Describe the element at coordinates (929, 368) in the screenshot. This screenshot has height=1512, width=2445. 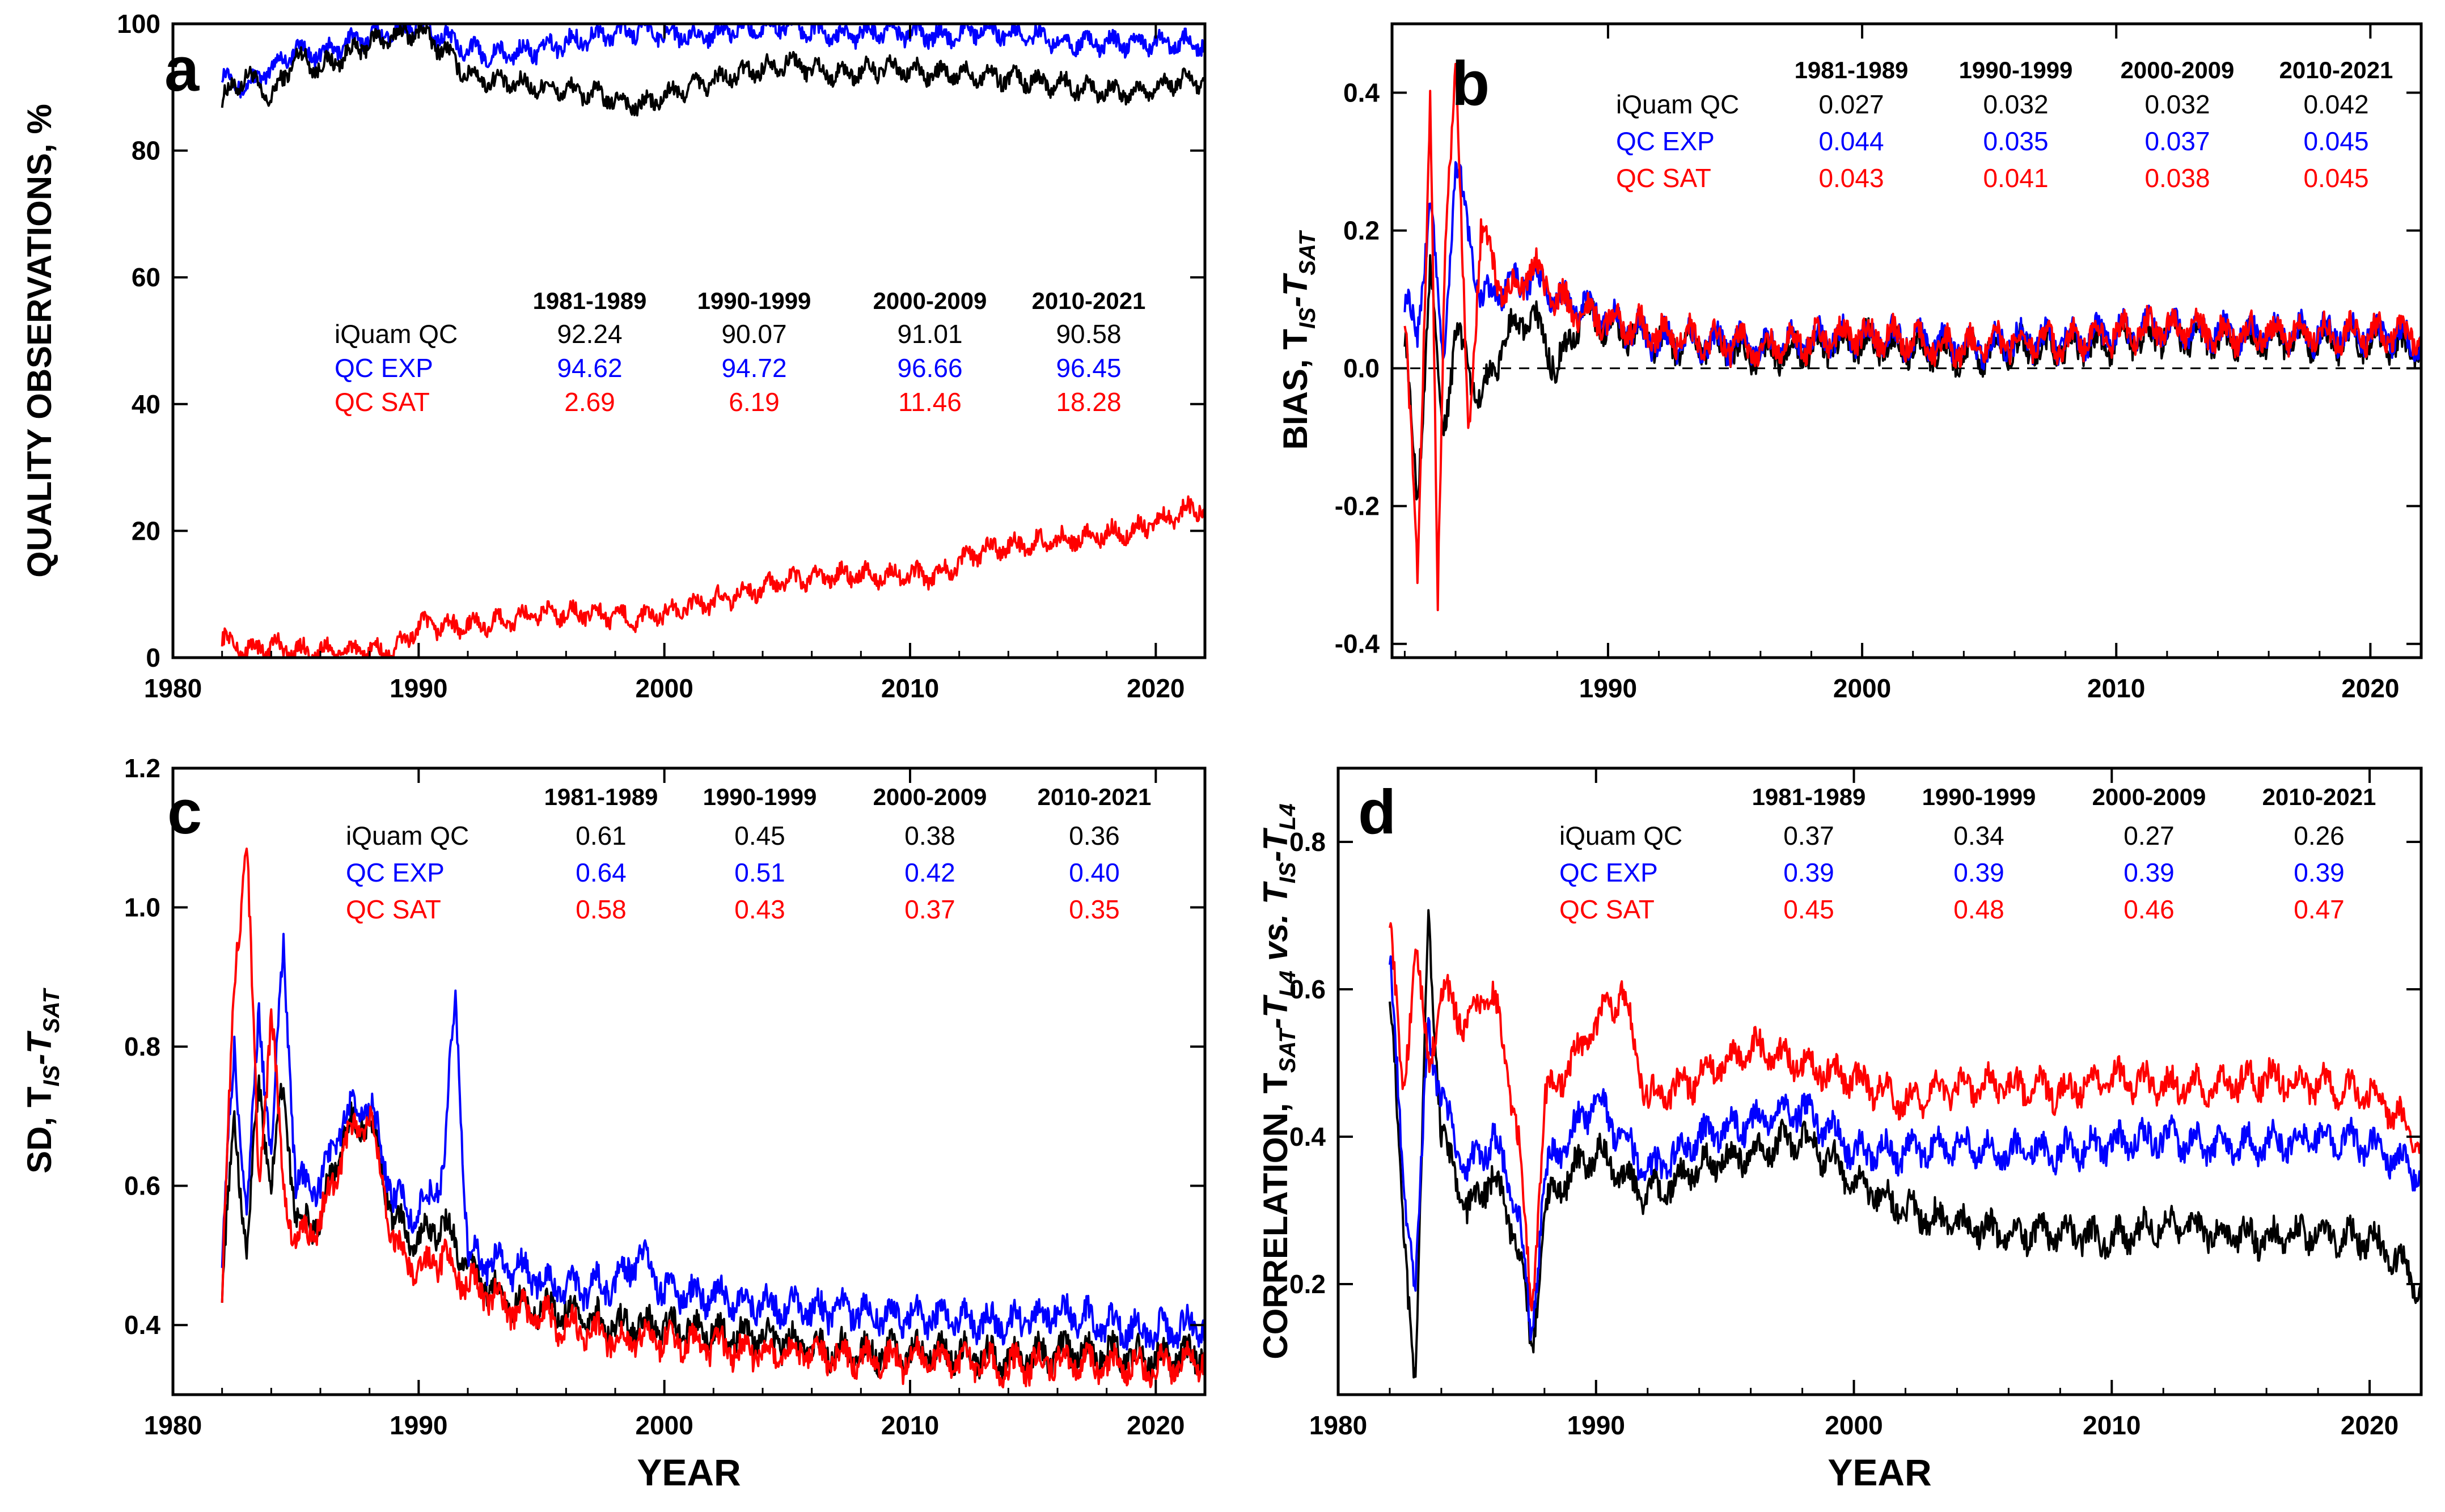
I see `table-cell: 96.66` at that location.